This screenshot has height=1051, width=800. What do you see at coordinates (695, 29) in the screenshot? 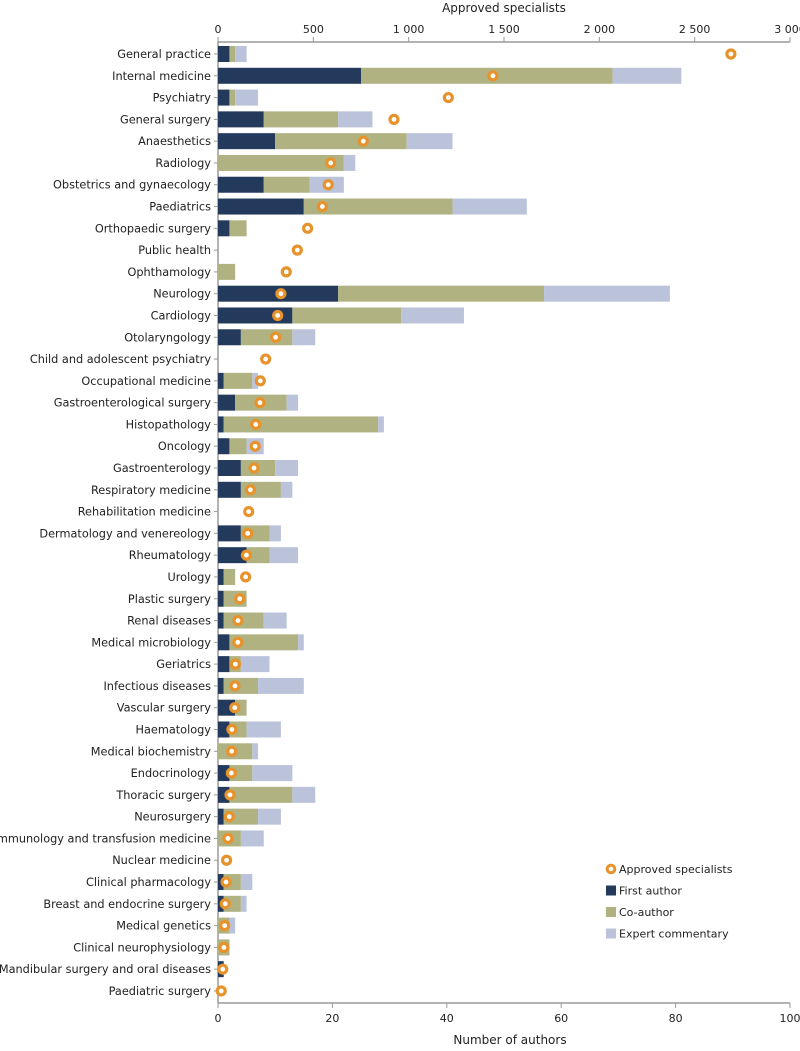
I see `top-axis-tick-label: 2 500` at bounding box center [695, 29].